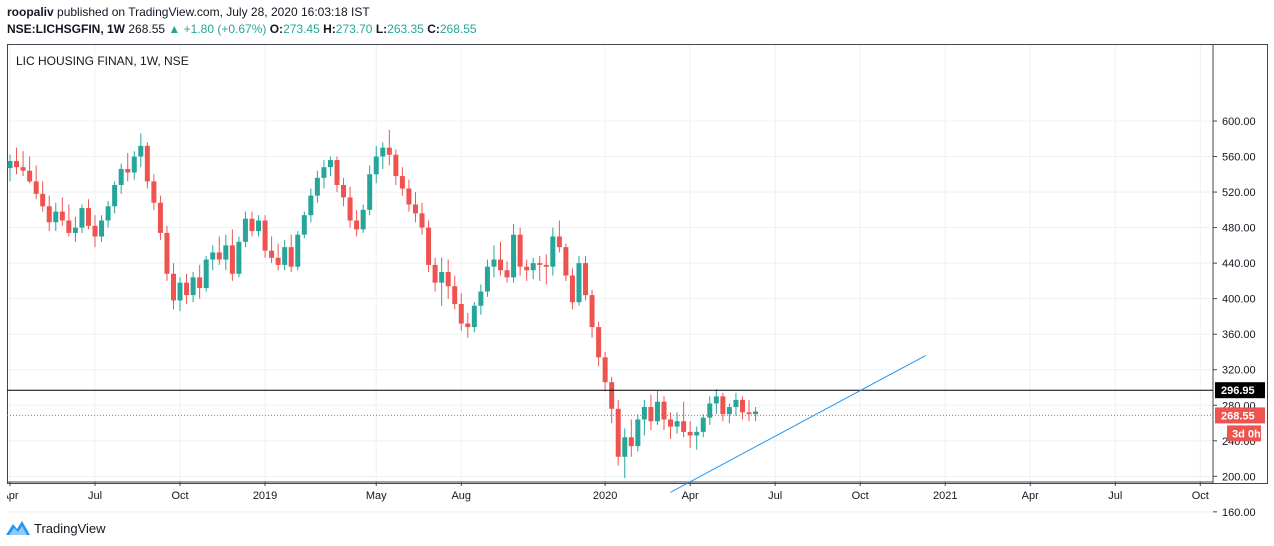 The width and height of the screenshot is (1274, 546). What do you see at coordinates (690, 496) in the screenshot?
I see `x-tick-label: Apr` at bounding box center [690, 496].